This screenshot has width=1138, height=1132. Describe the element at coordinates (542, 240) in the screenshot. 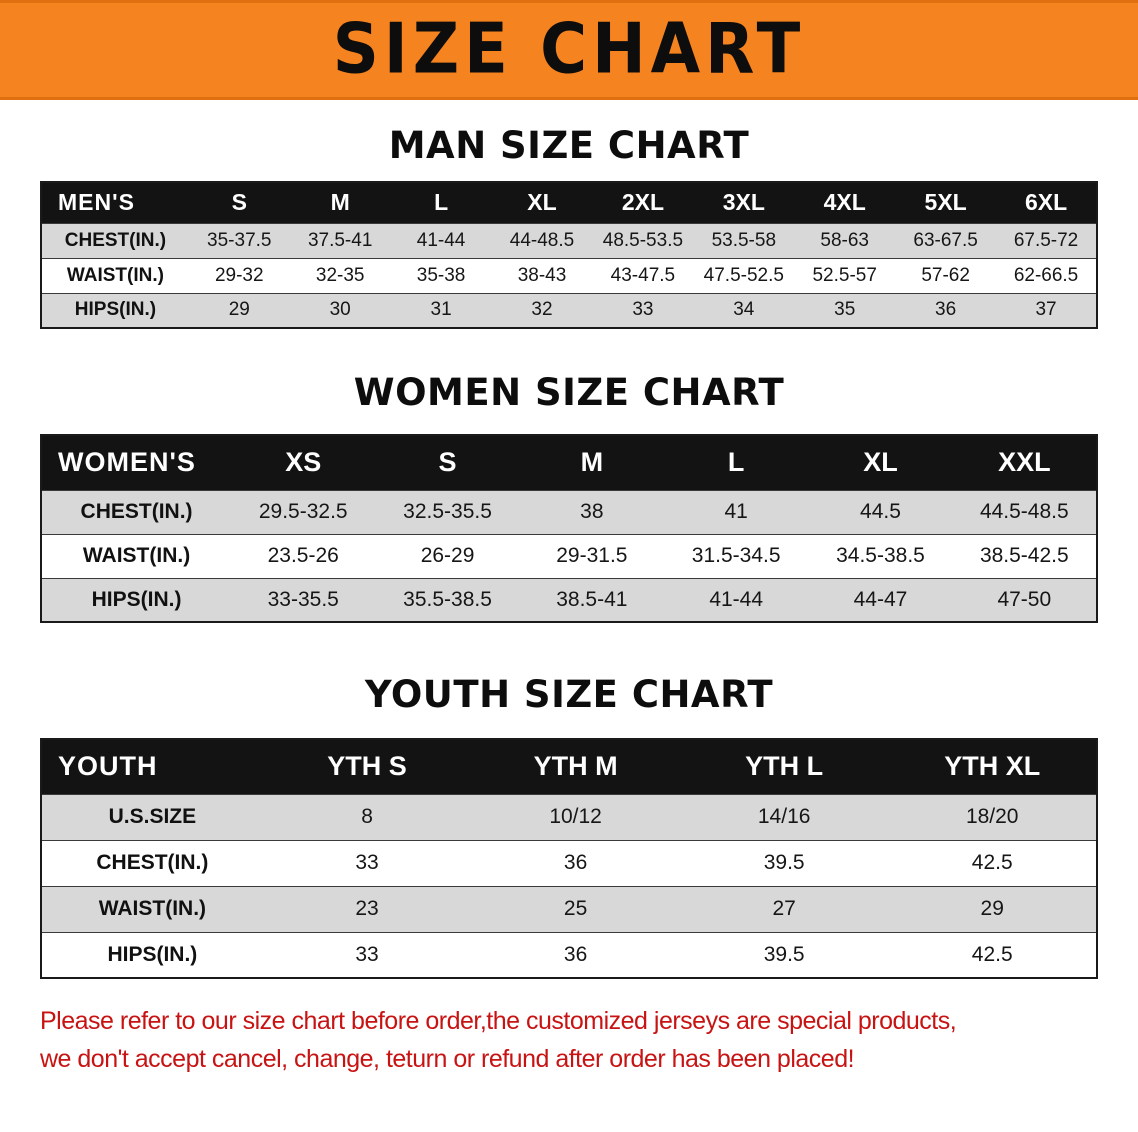

I see `size-value-cell: 44-48.5` at that location.